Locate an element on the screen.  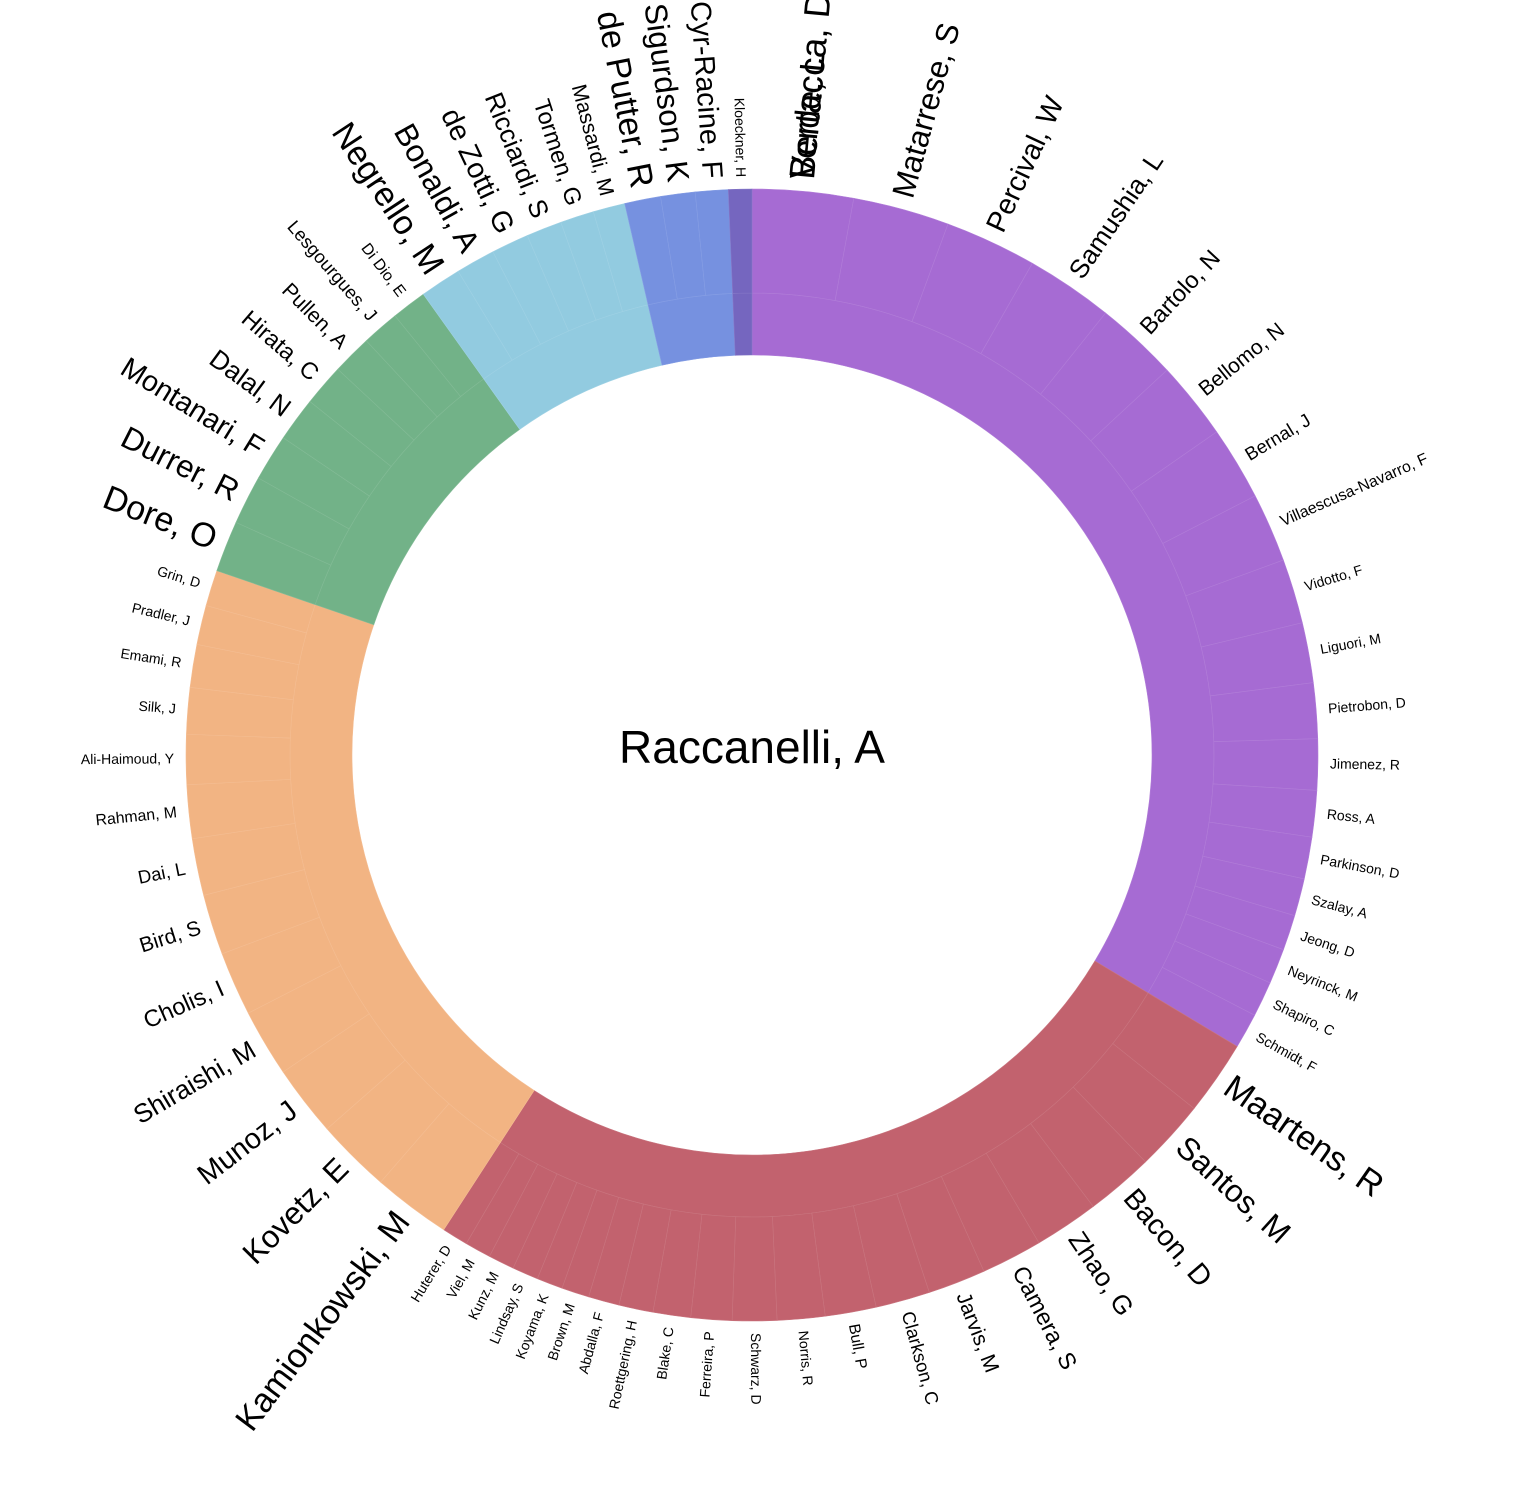
author-label: Percival, W is located at coordinates (1025, 164).